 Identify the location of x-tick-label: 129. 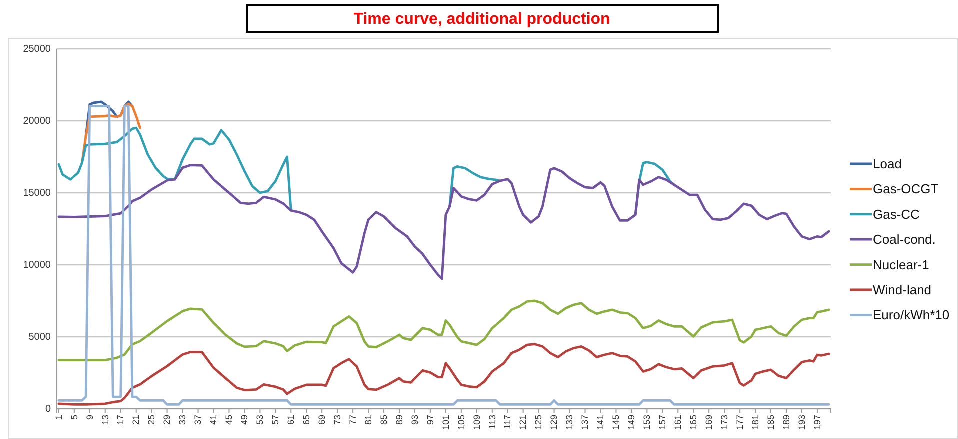
(554, 422).